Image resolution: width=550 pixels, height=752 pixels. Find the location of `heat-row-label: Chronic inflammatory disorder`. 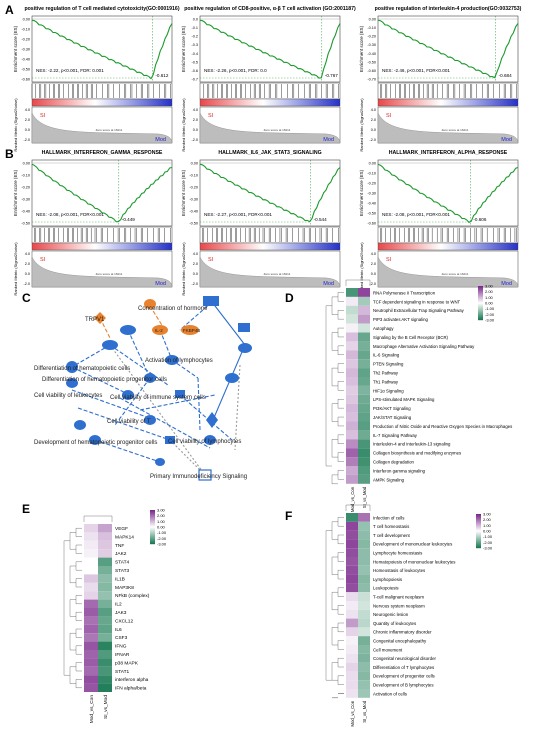

heat-row-label: Chronic inflammatory disorder is located at coordinates (402, 632).